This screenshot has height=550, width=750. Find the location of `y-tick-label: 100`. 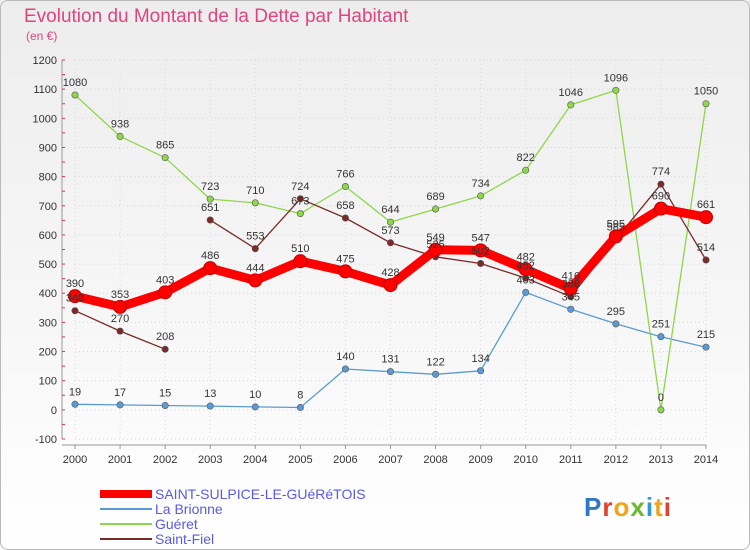

y-tick-label: 100 is located at coordinates (48, 382).